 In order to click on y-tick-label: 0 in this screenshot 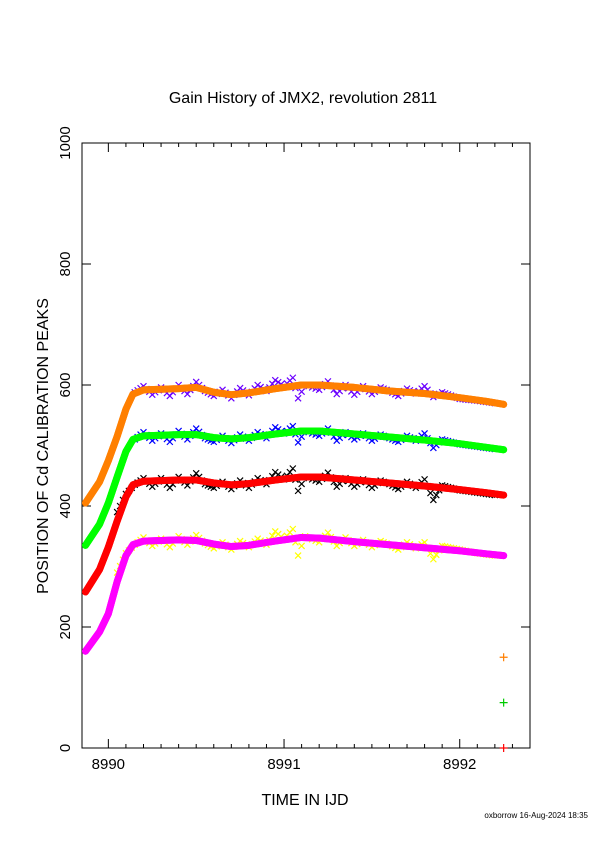, I will do `click(65, 748)`.